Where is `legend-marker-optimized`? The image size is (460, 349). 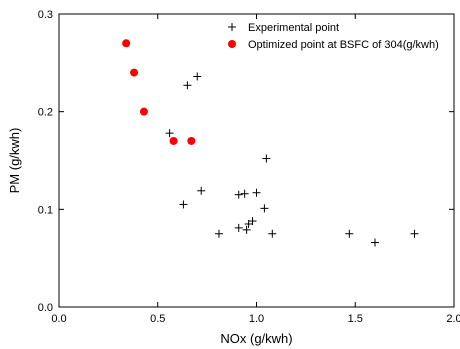 legend-marker-optimized is located at coordinates (232, 44).